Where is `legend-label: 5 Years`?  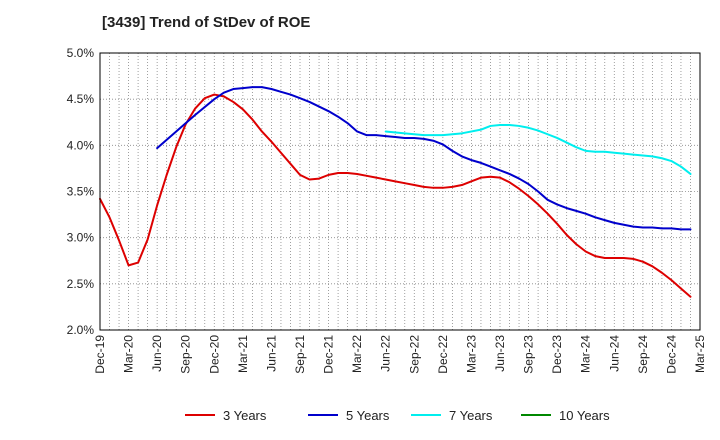
legend-label: 5 Years is located at coordinates (368, 415).